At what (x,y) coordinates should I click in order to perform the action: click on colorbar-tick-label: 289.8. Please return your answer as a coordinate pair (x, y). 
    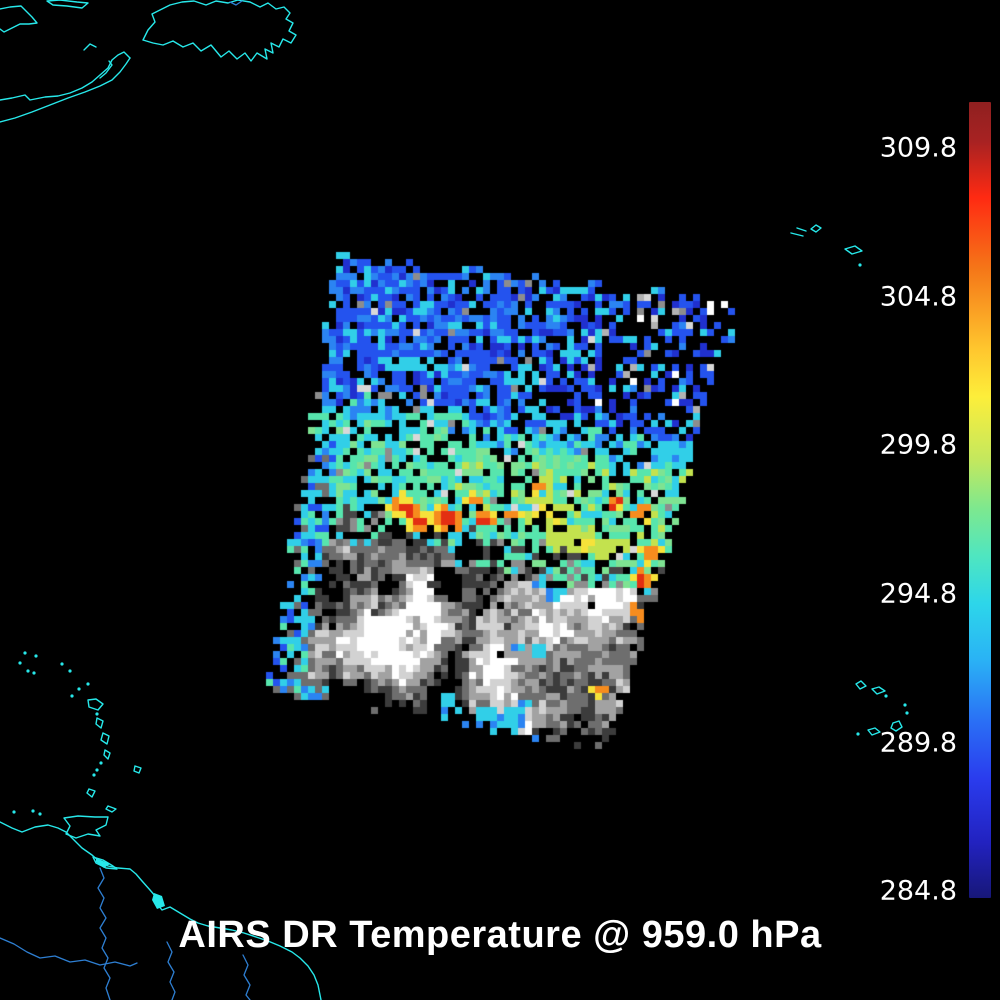
    Looking at the image, I should click on (918, 743).